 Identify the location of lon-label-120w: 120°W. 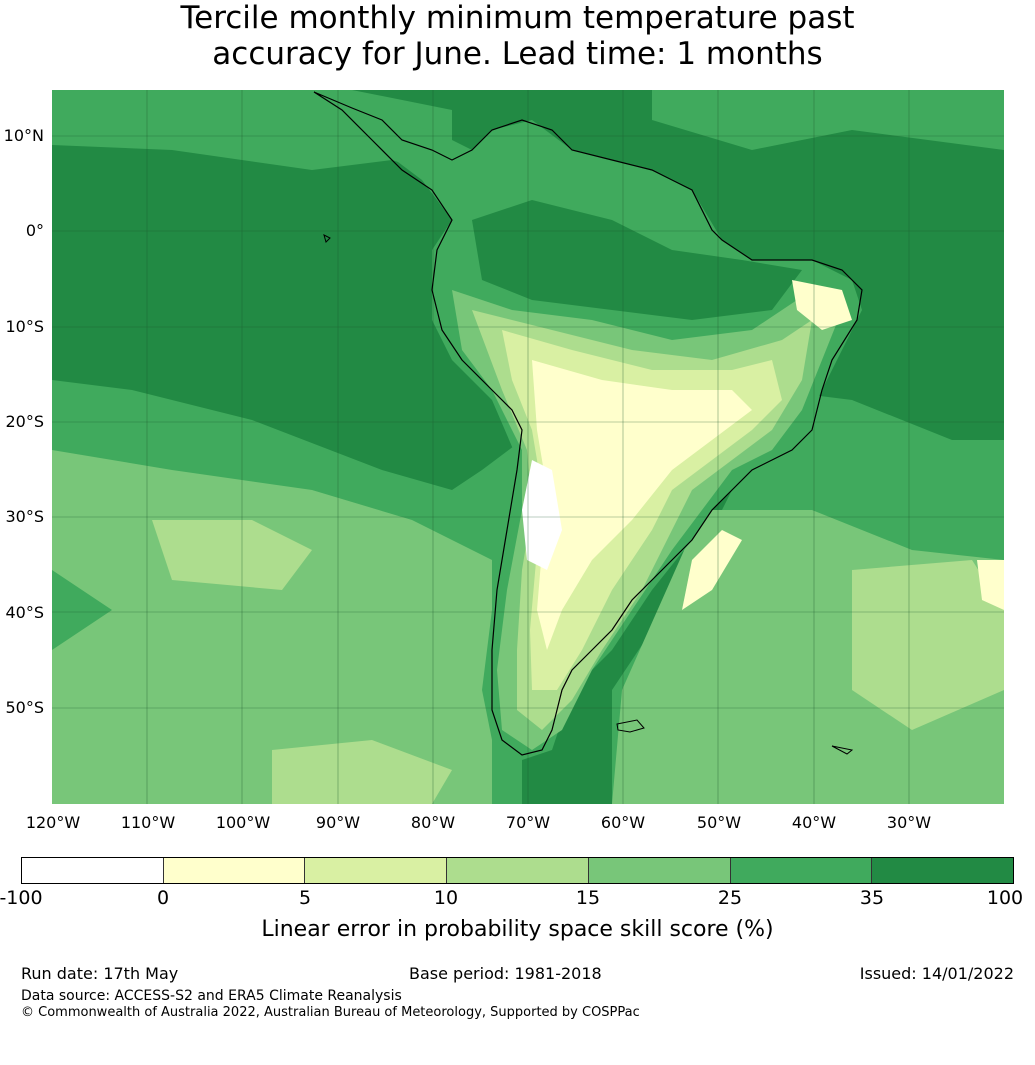
(53, 822).